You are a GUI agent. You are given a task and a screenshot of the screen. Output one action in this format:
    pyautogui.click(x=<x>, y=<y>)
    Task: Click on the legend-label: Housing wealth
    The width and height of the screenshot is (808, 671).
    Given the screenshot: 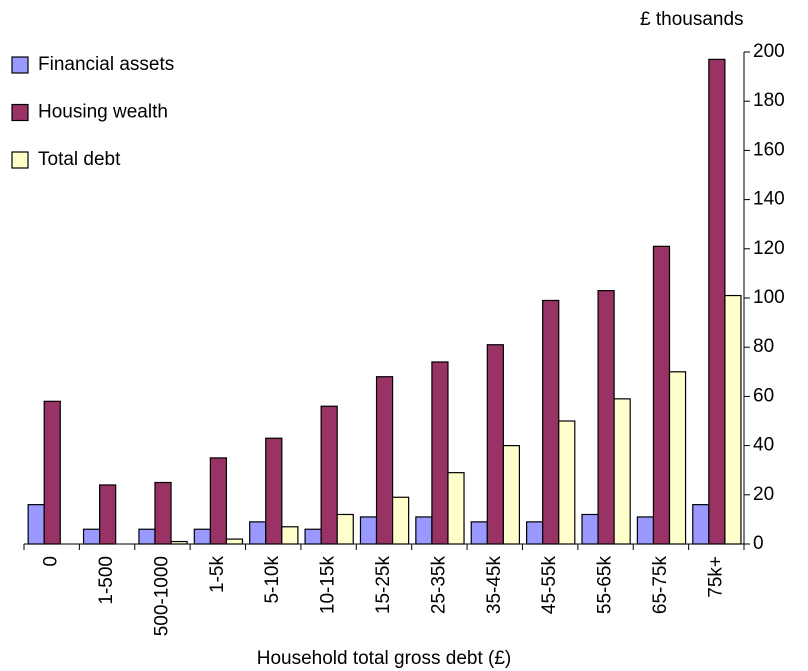 What is the action you would take?
    pyautogui.click(x=103, y=112)
    